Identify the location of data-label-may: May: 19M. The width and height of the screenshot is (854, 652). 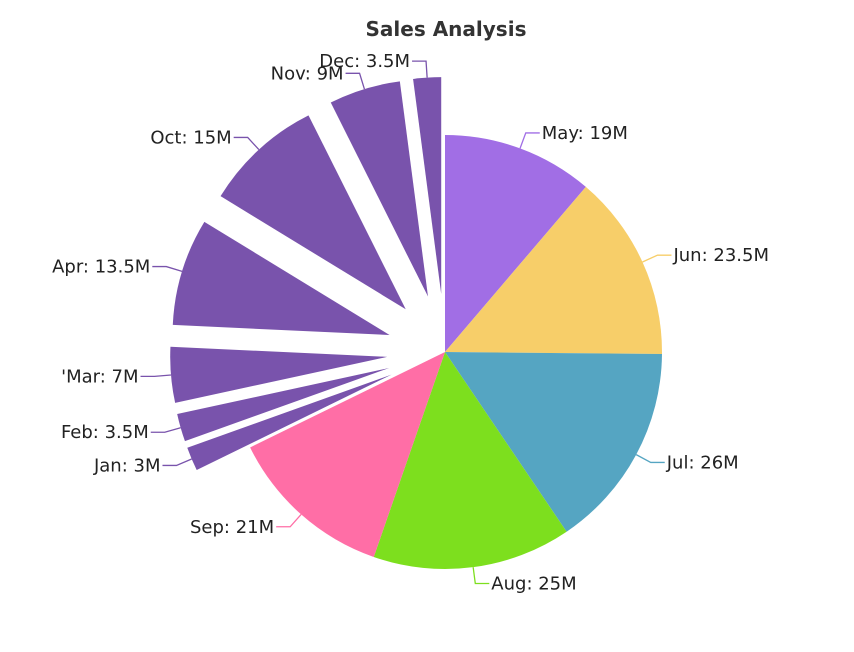
(585, 133).